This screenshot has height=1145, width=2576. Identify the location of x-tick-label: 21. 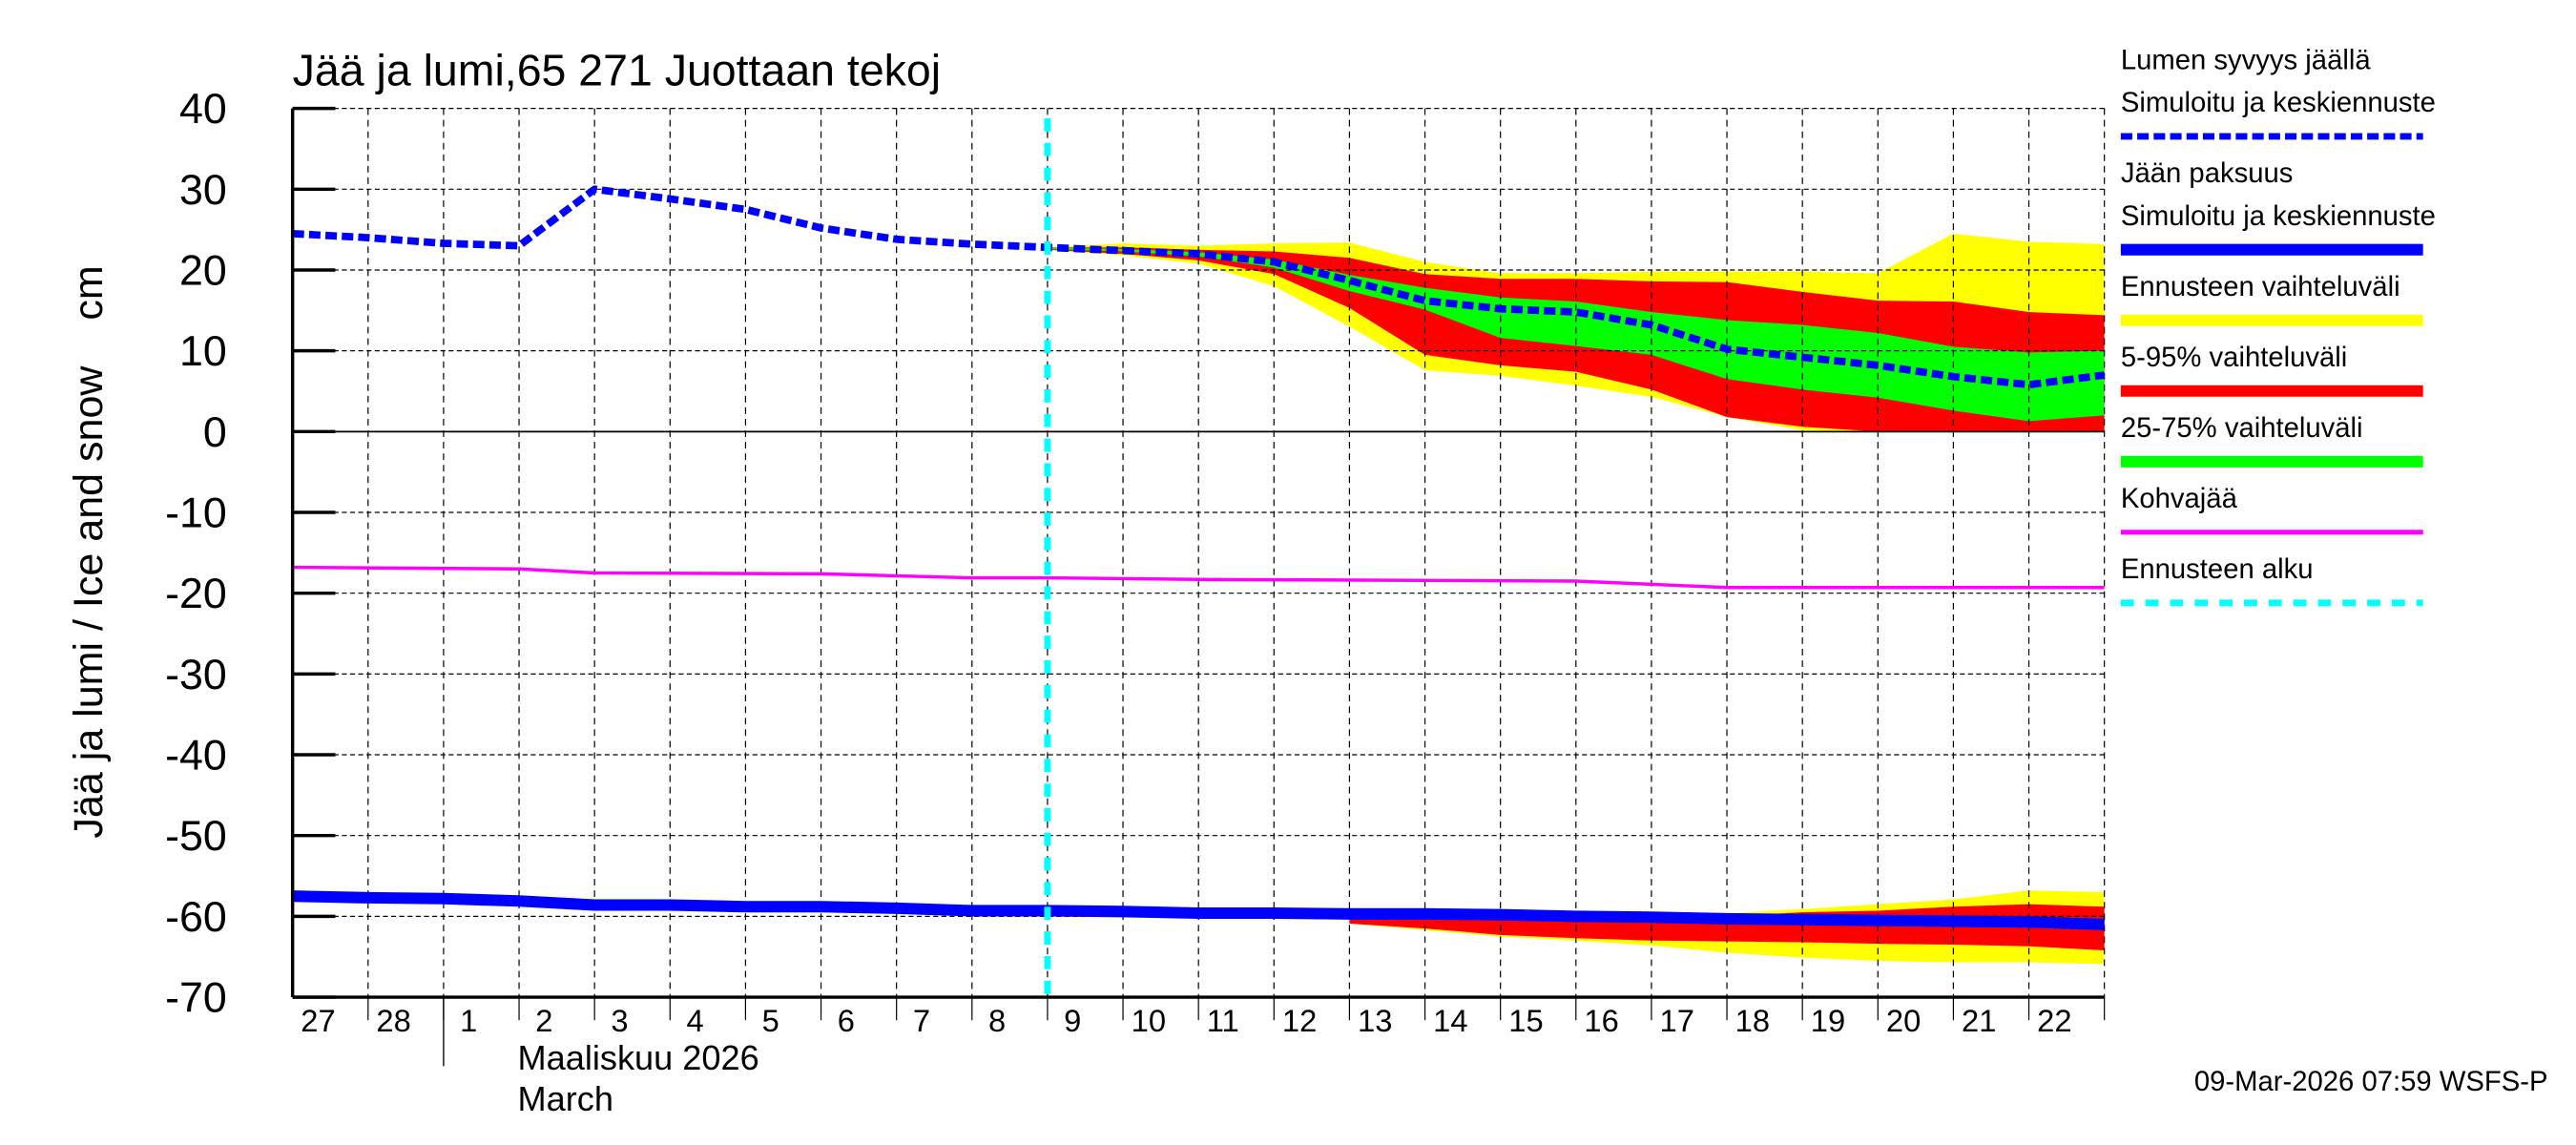
(1979, 1021).